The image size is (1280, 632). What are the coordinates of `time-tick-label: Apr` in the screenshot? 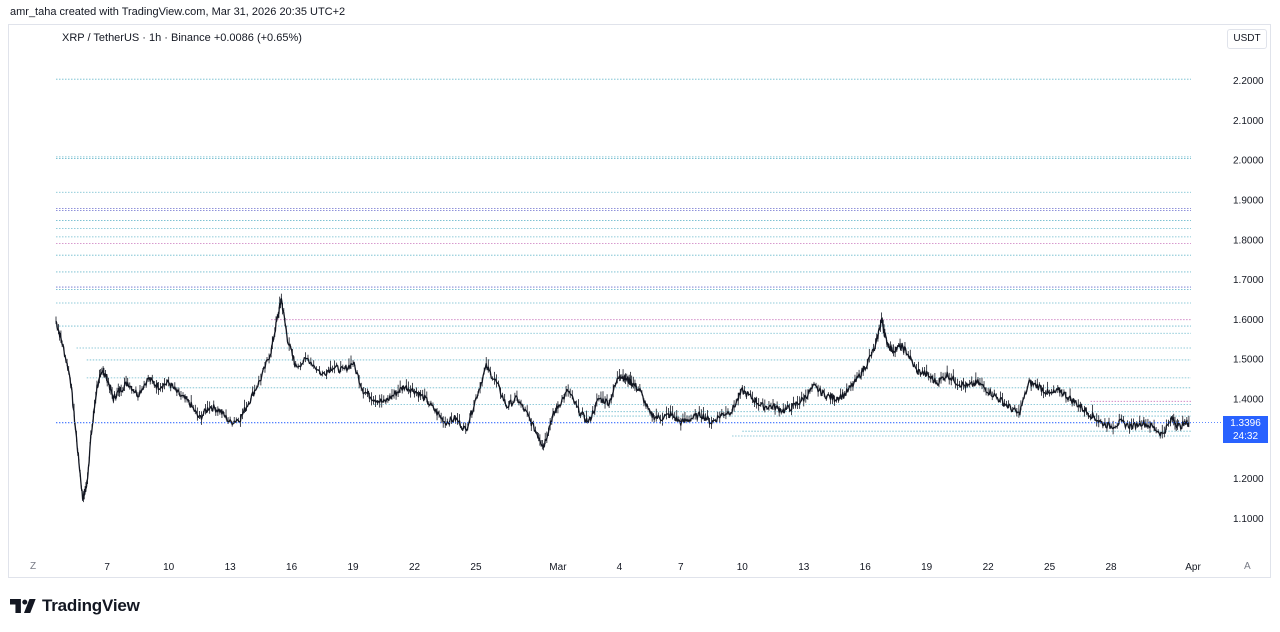 It's located at (1193, 567).